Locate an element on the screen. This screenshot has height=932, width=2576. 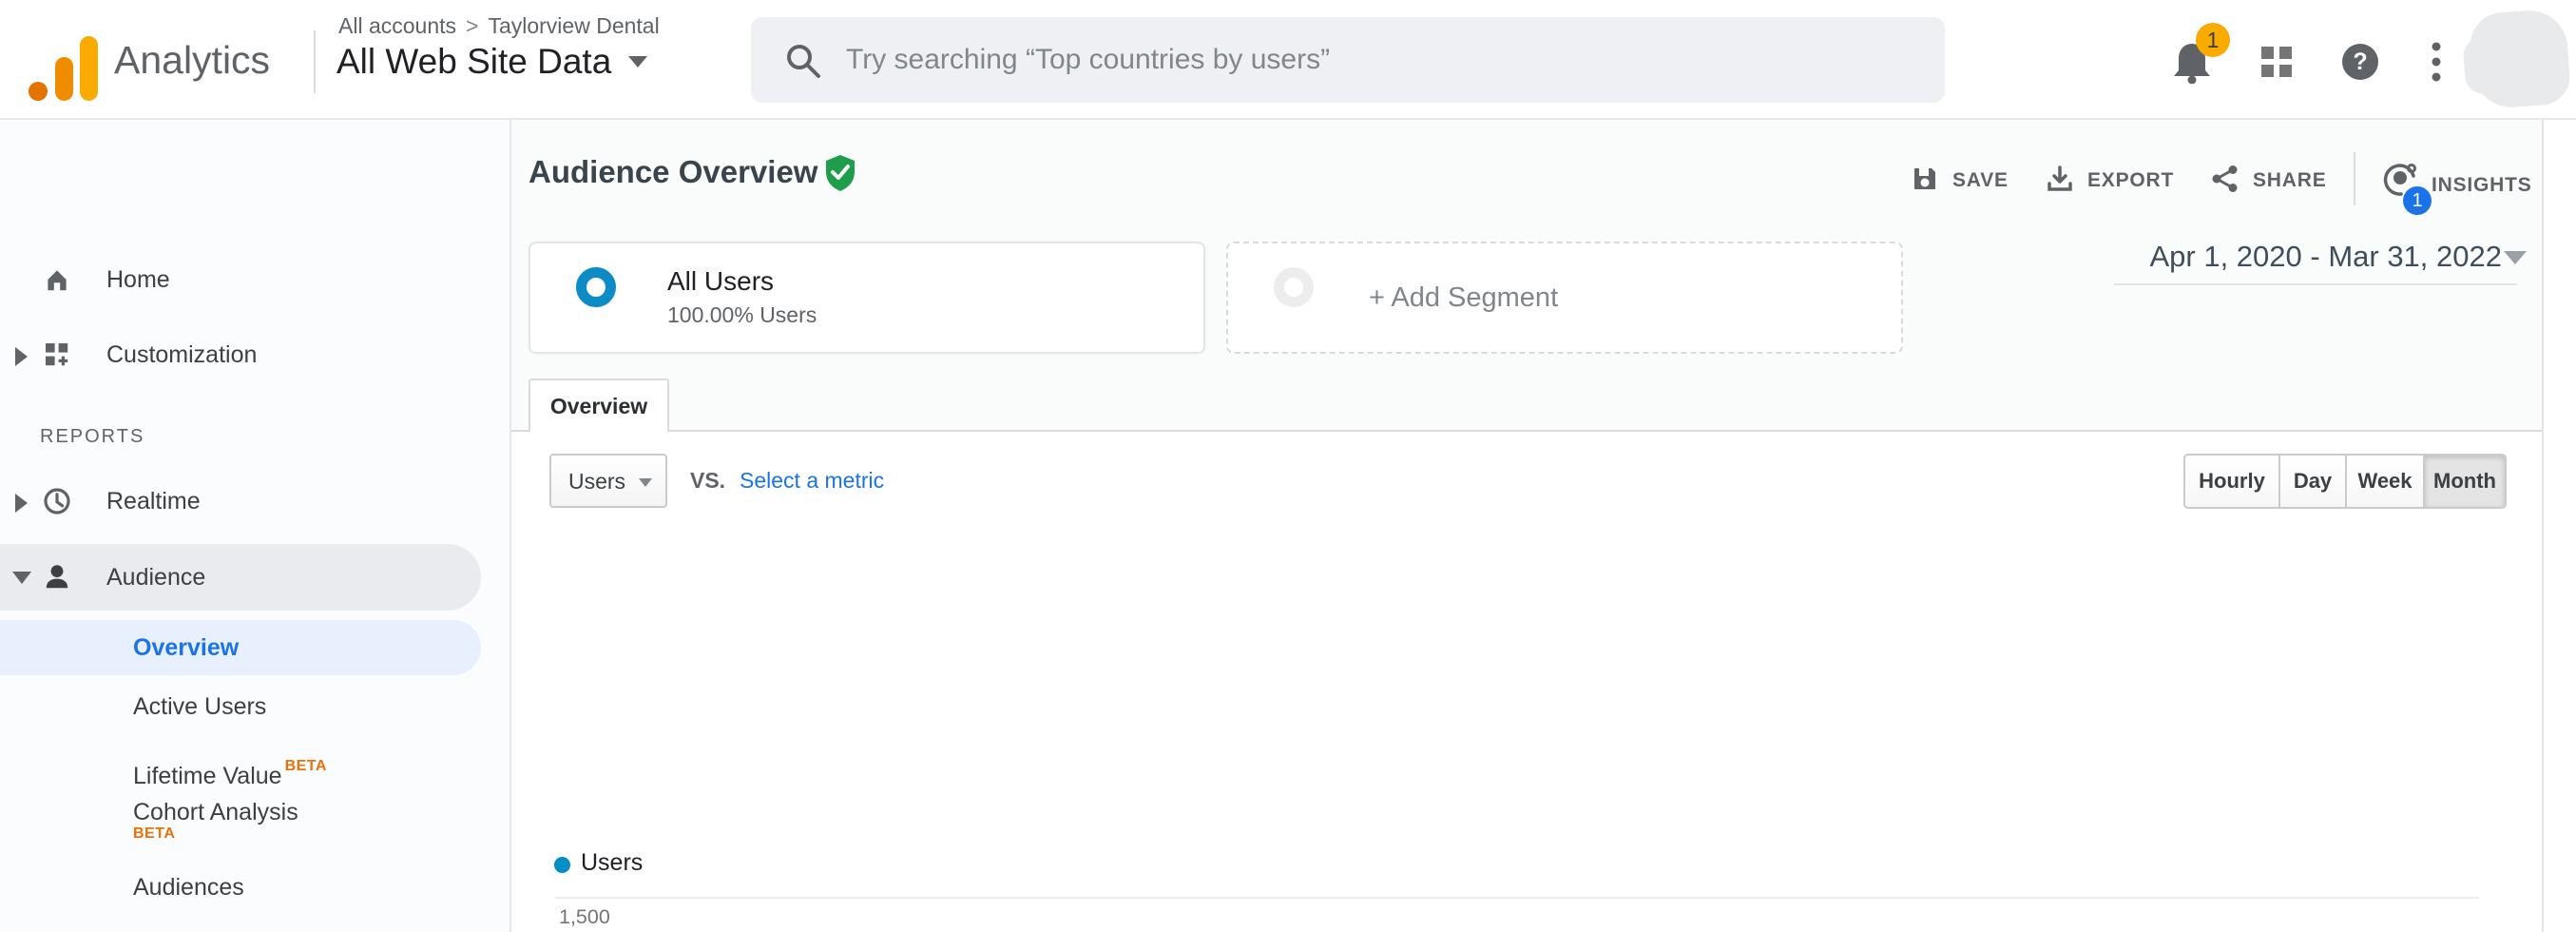
date-range-underline is located at coordinates (2315, 284).